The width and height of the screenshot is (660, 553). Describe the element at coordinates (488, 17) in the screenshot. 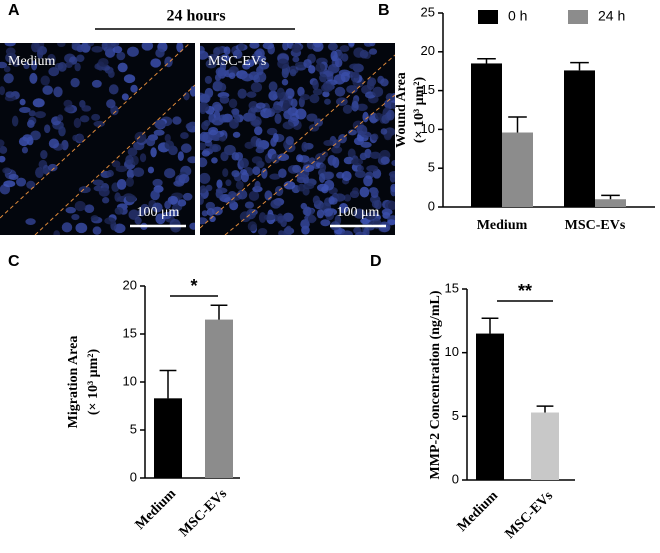

I see `legend-swatch` at that location.